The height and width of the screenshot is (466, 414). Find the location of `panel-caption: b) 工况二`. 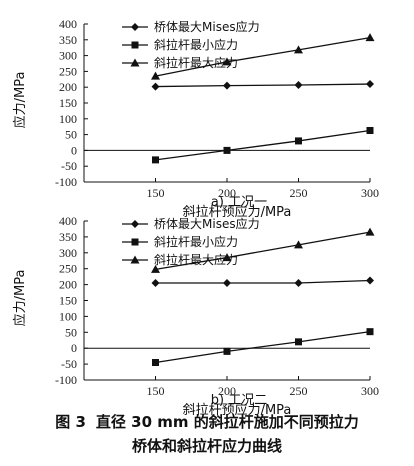

panel-caption: b) 工况二 is located at coordinates (239, 400).